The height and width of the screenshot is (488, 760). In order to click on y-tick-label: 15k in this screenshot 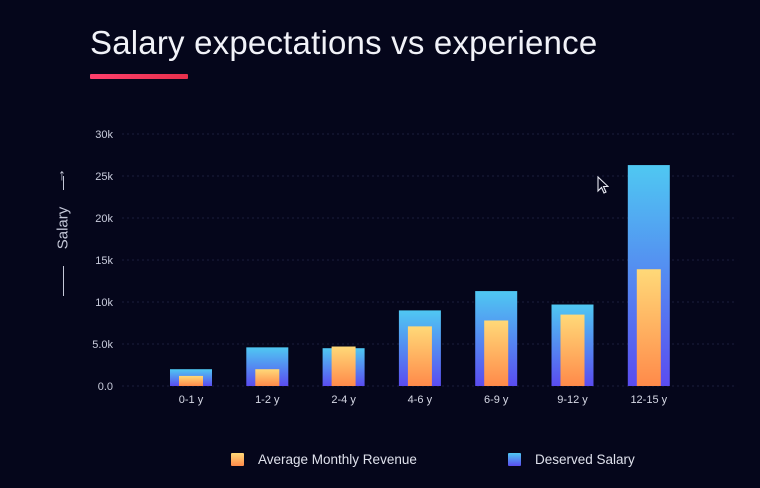, I will do `click(104, 261)`.